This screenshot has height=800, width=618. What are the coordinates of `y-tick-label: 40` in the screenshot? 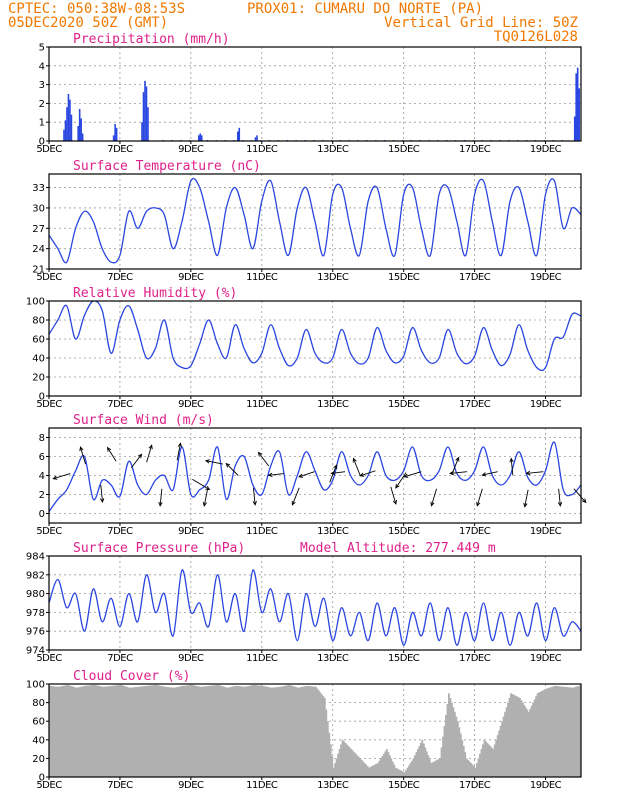 It's located at (38, 359).